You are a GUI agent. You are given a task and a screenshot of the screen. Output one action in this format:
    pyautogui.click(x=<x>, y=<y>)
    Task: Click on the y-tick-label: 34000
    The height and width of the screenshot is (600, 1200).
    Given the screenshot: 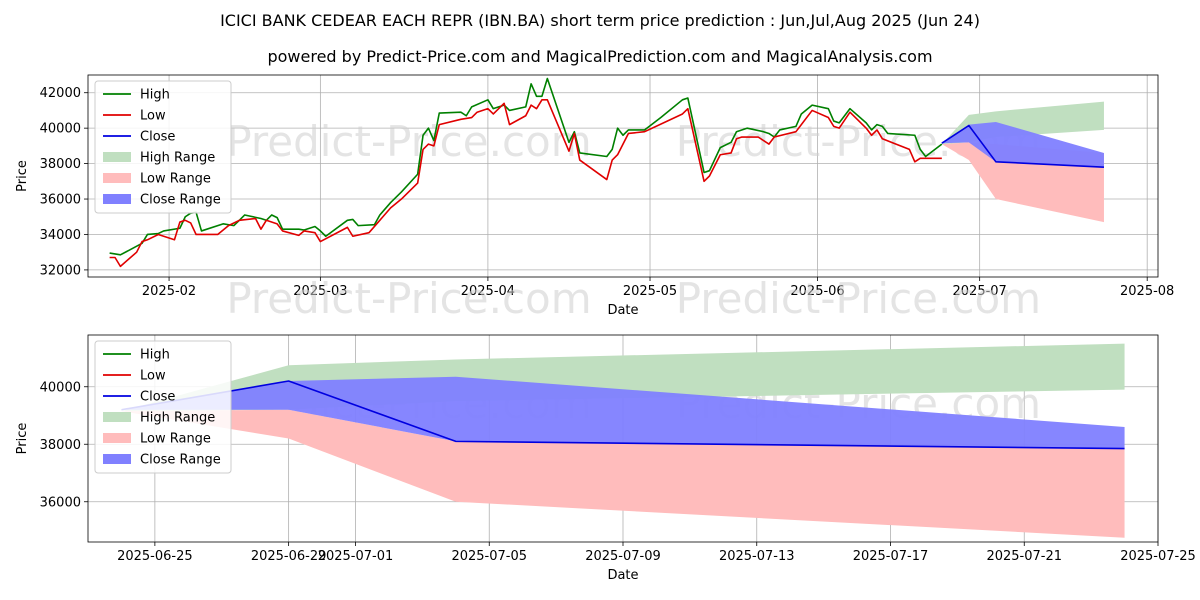 What is the action you would take?
    pyautogui.click(x=60, y=235)
    